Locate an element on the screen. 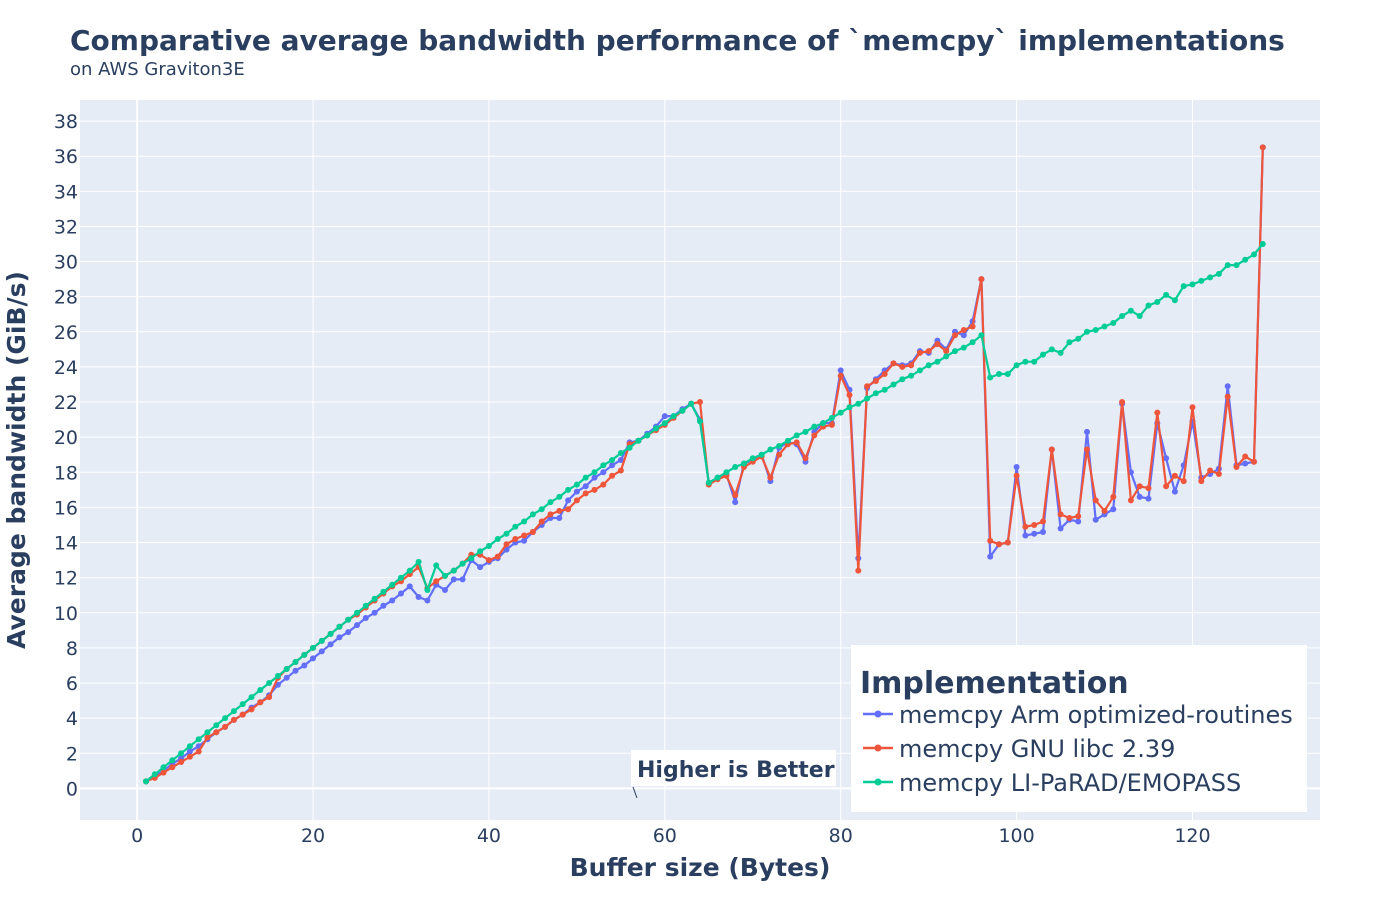 Image resolution: width=1400 pixels, height=904 pixels. y-tick-label: 34 is located at coordinates (66, 192).